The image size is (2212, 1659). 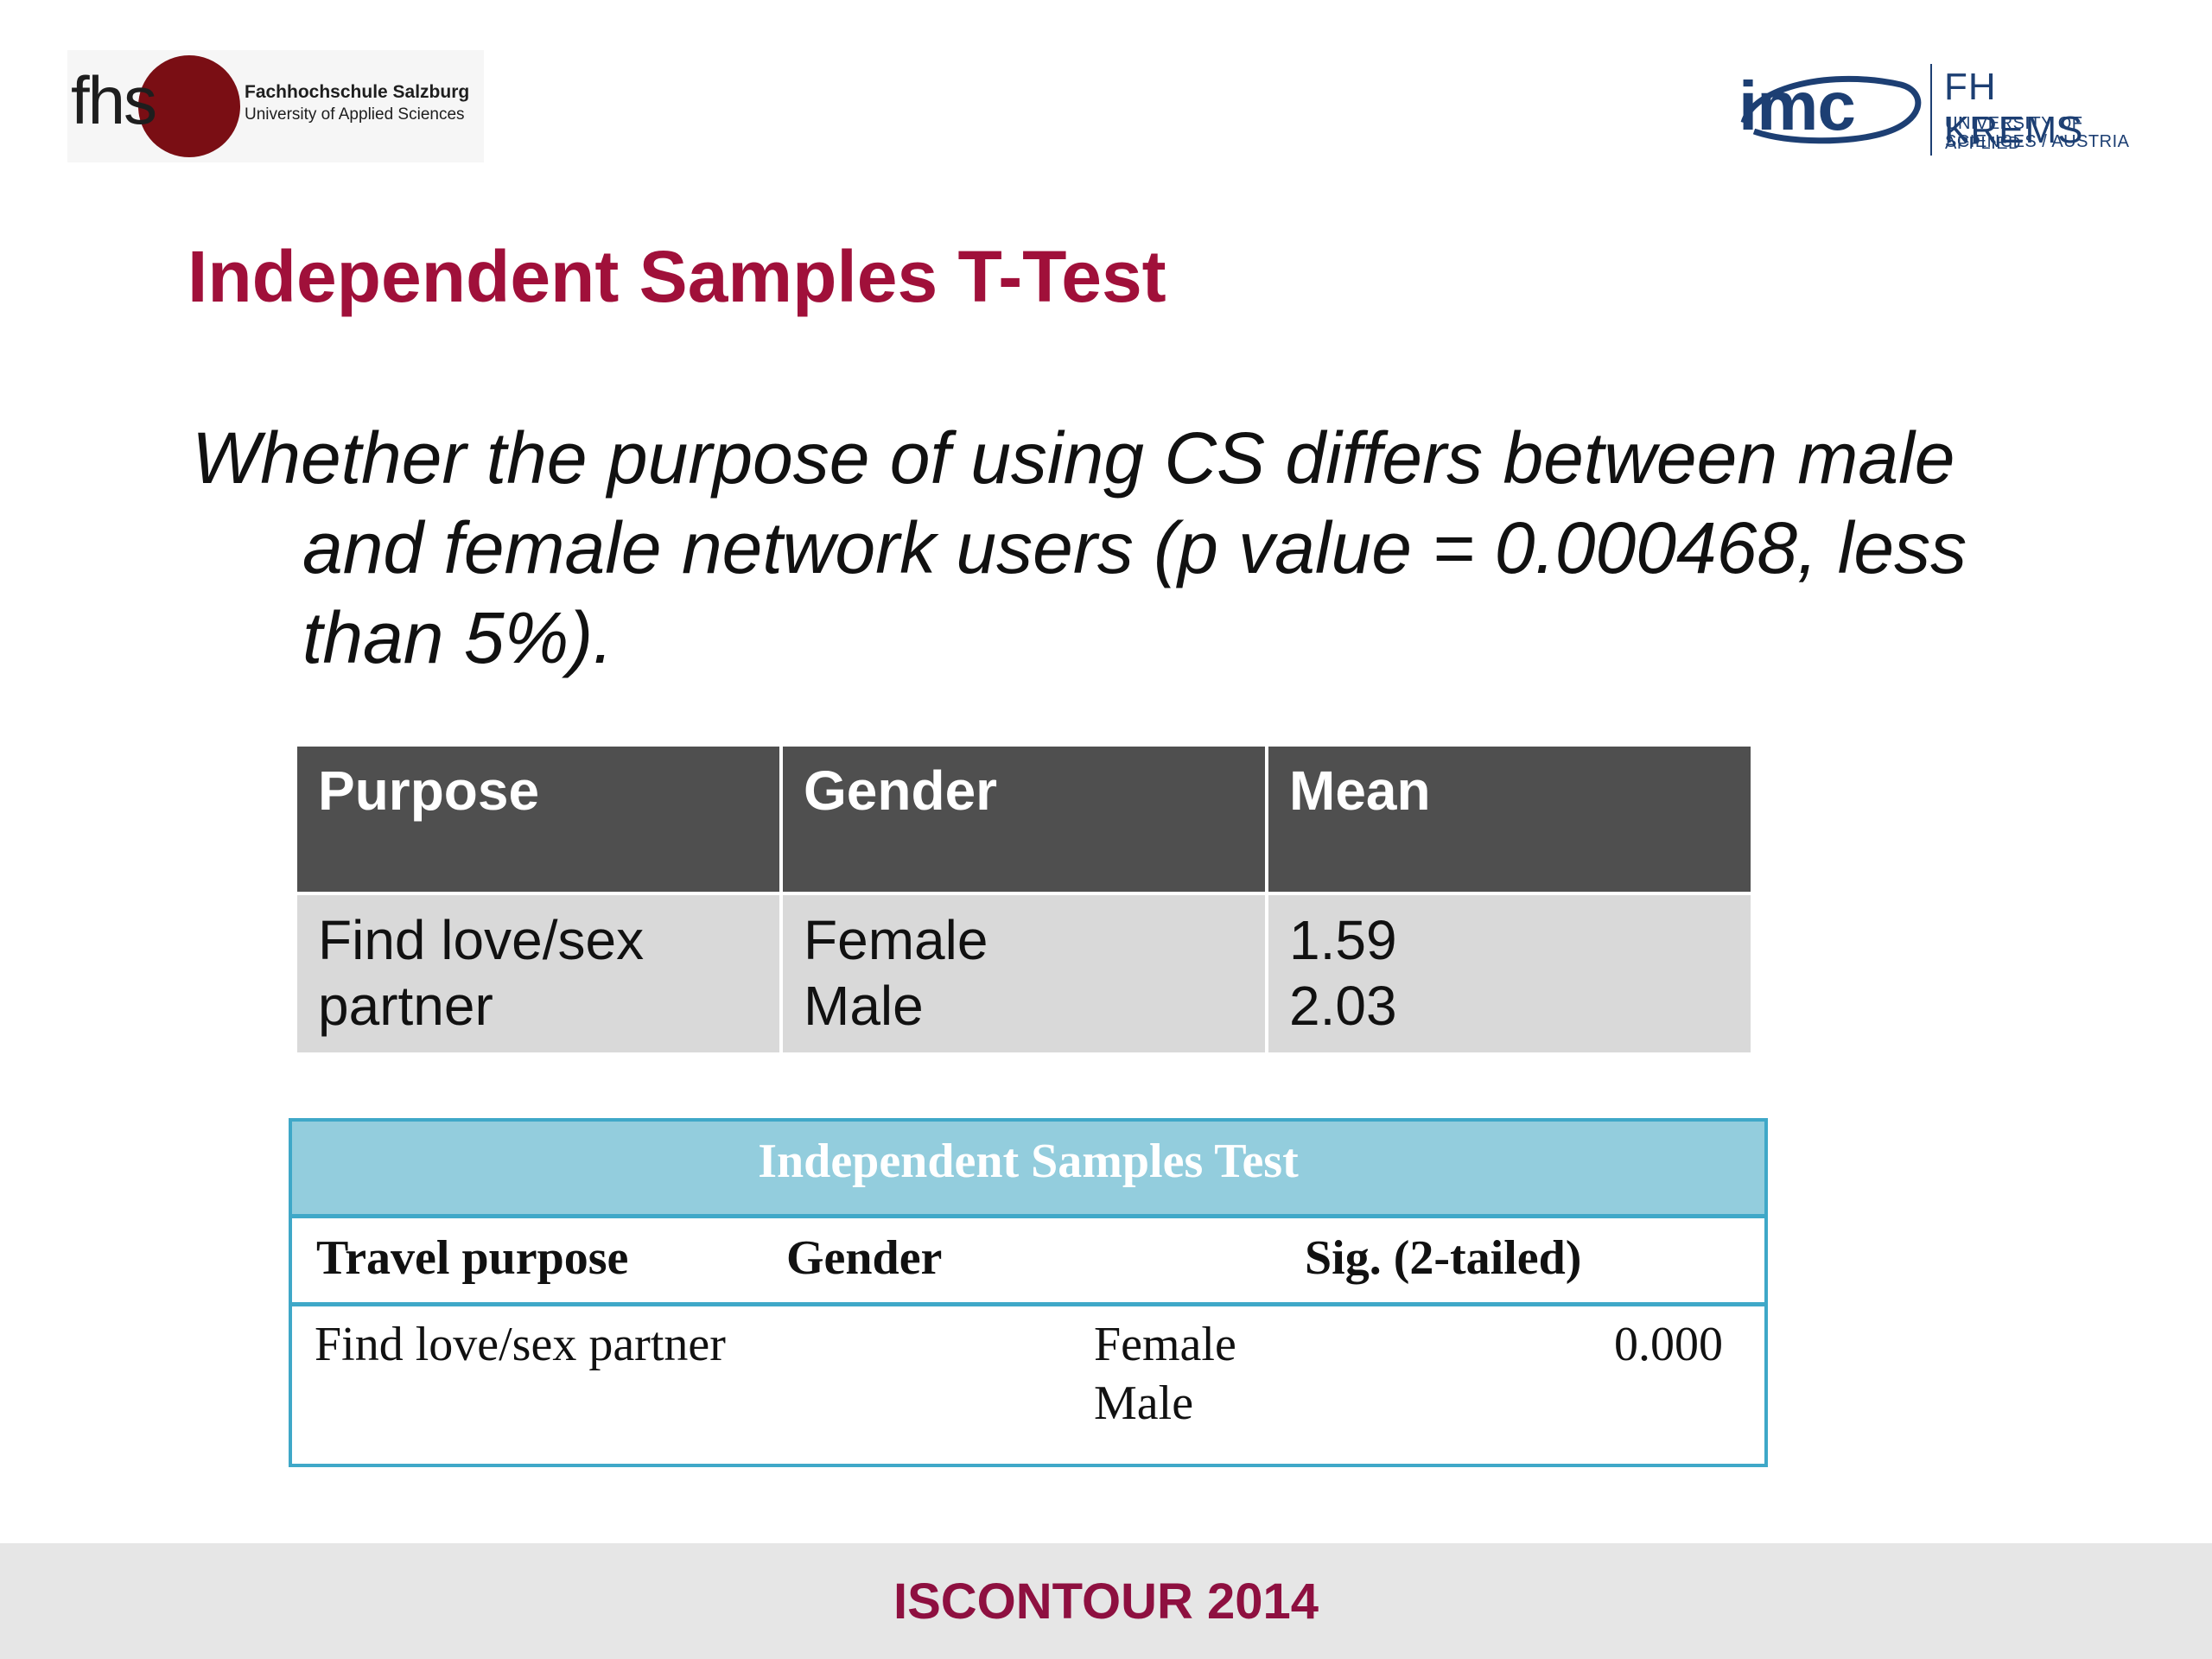 What do you see at coordinates (2037, 141) in the screenshot?
I see `fh-krems-subtitle-line2: SCIENCES / AUSTRIA` at bounding box center [2037, 141].